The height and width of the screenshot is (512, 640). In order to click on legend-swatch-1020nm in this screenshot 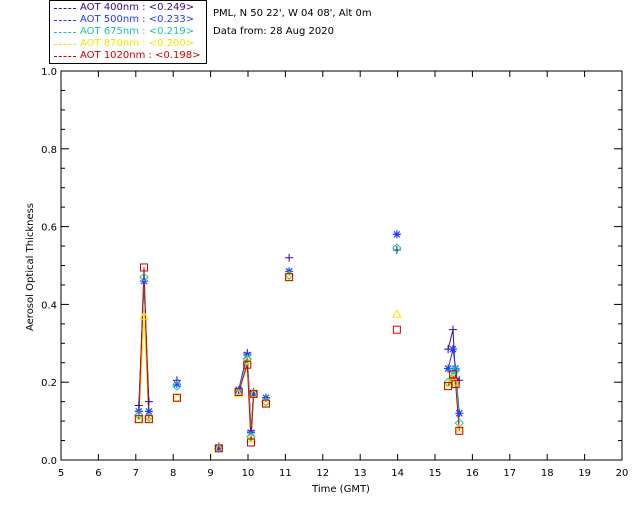, I will do `click(65, 56)`.